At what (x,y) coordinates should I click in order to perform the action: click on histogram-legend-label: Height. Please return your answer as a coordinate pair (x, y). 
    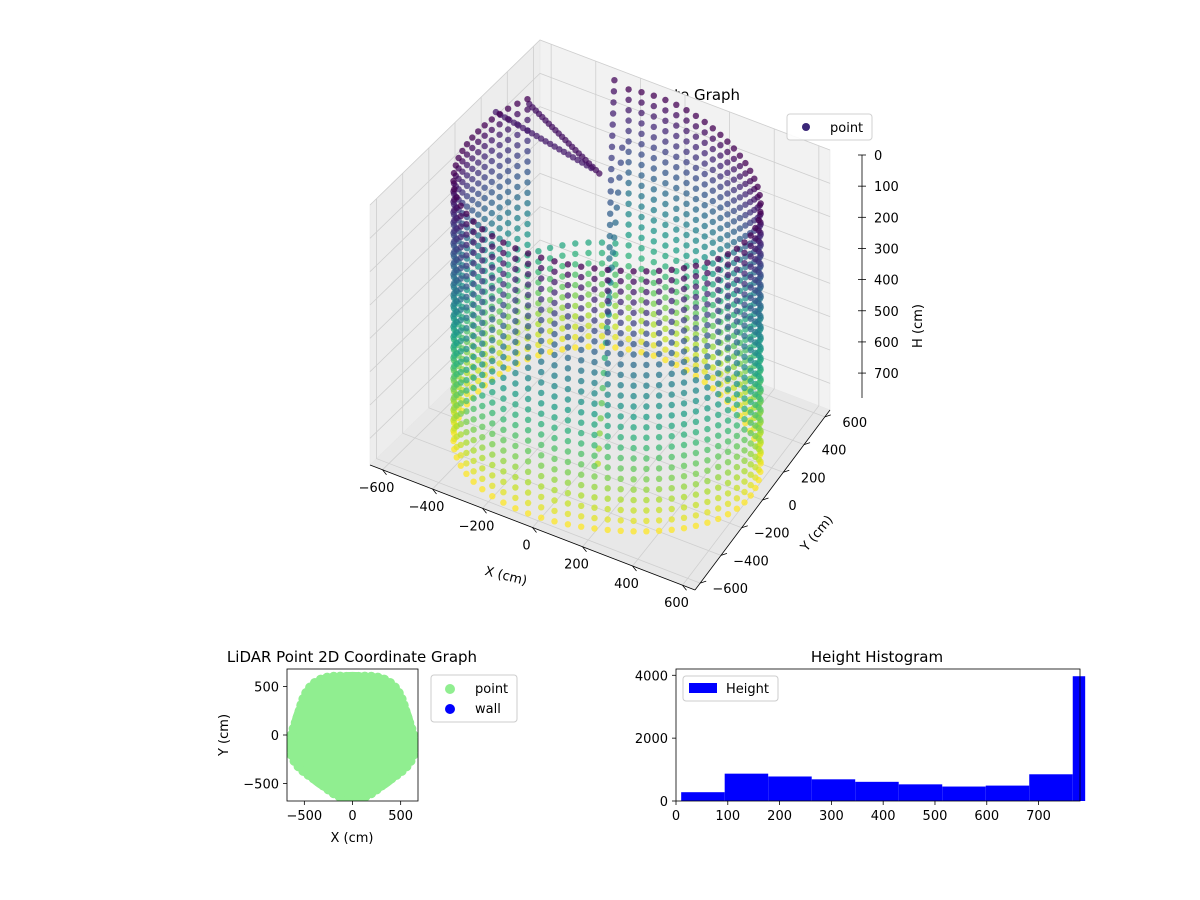
    Looking at the image, I should click on (747, 689).